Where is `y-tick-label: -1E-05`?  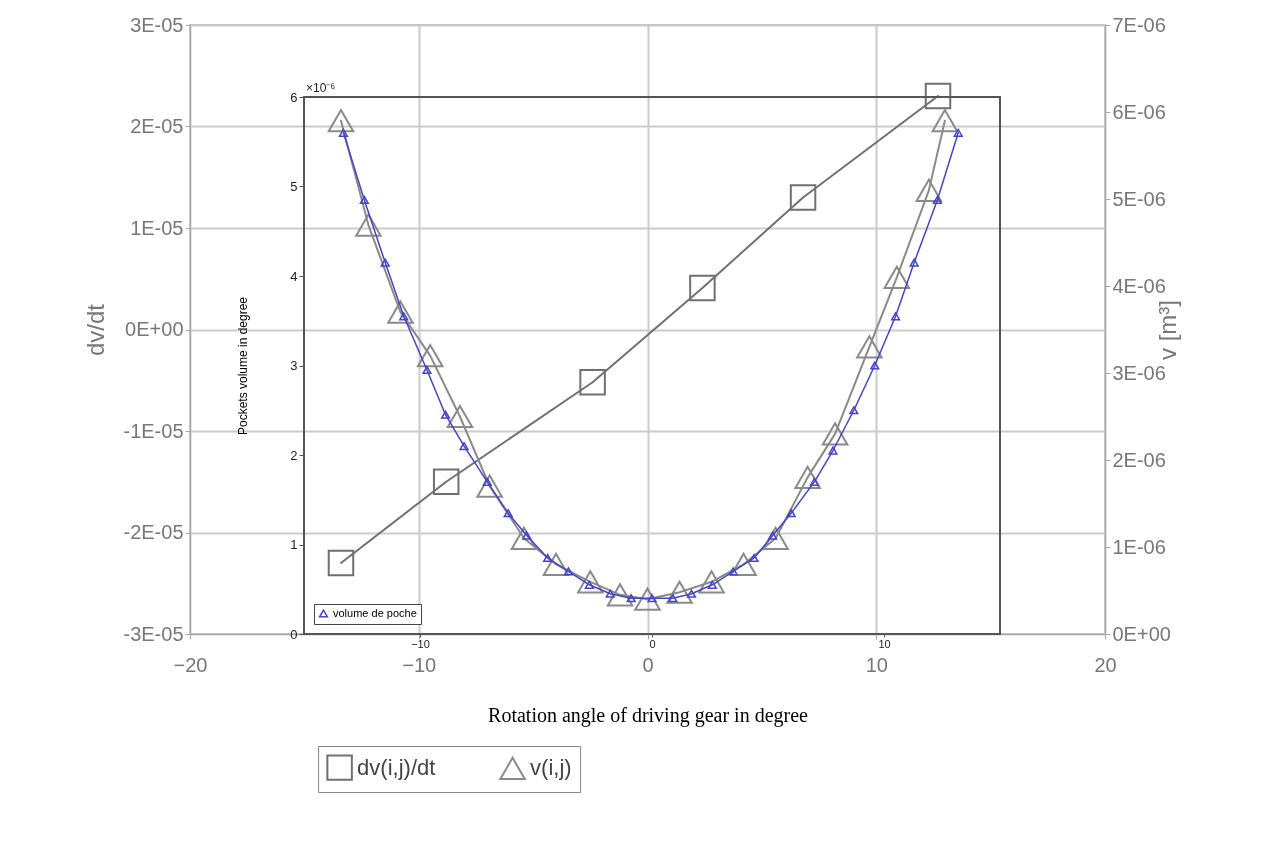 y-tick-label: -1E-05 is located at coordinates (153, 430).